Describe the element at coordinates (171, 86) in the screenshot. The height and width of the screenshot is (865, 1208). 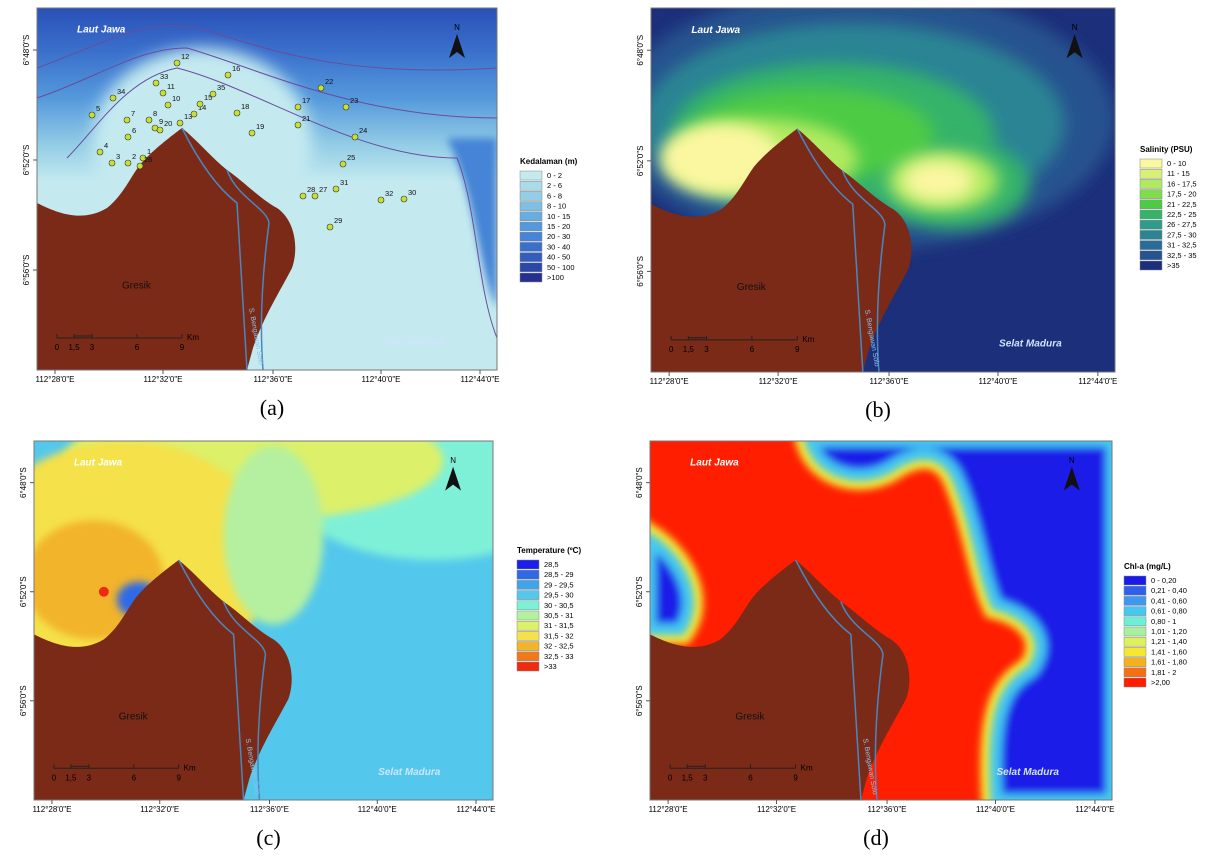
I see `station-label: 11` at that location.